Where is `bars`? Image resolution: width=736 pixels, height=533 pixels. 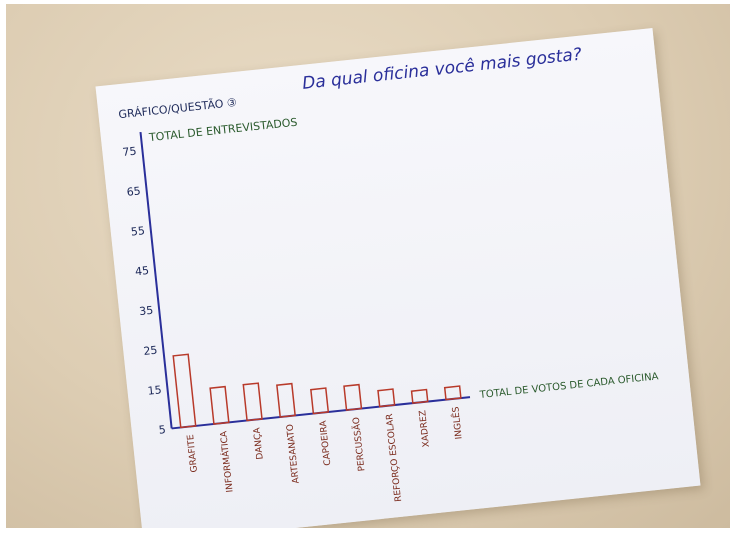
bars is located at coordinates (317, 391).